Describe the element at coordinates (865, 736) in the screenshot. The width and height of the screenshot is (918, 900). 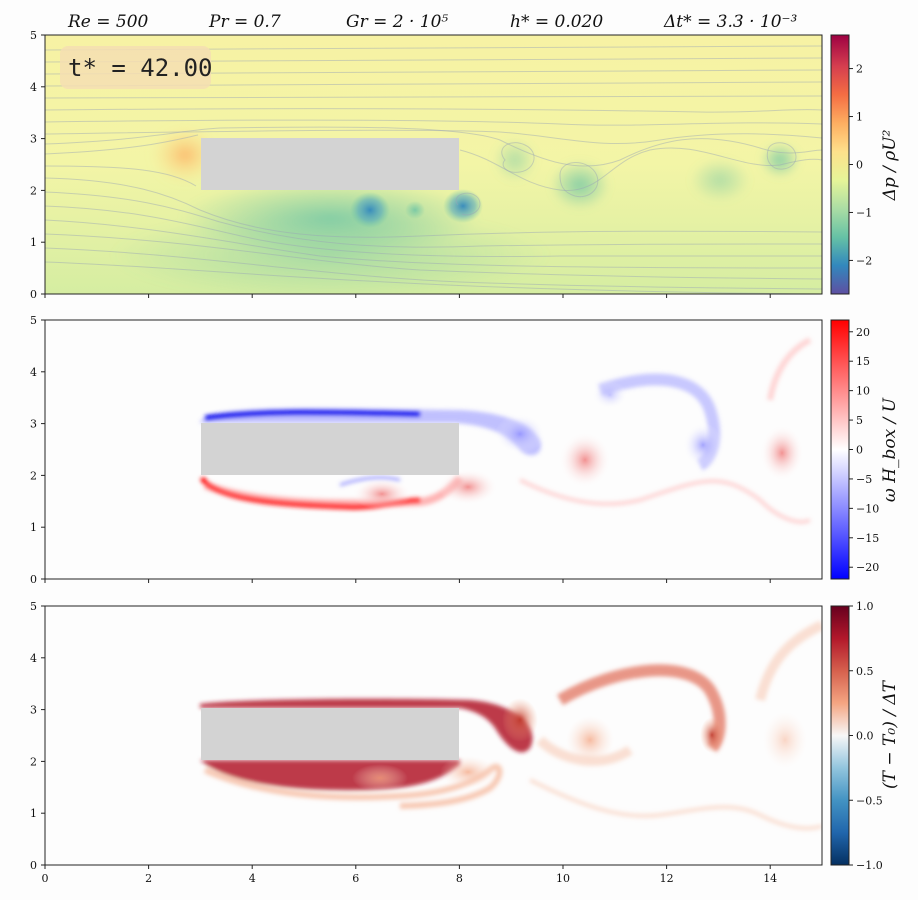
I see `colorbar-tick-label: 0.0` at that location.